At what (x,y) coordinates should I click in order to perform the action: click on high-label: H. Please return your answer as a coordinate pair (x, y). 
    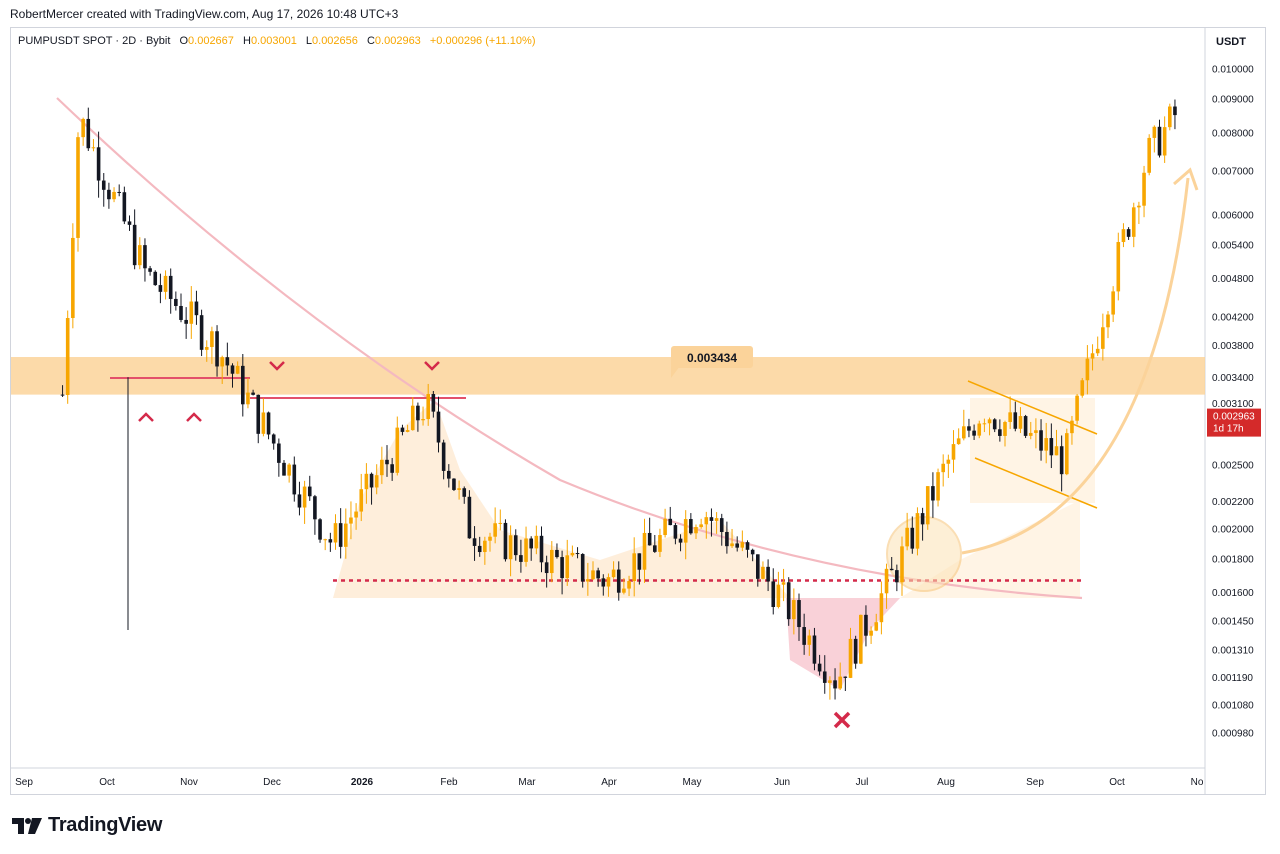
    Looking at the image, I should click on (246, 41).